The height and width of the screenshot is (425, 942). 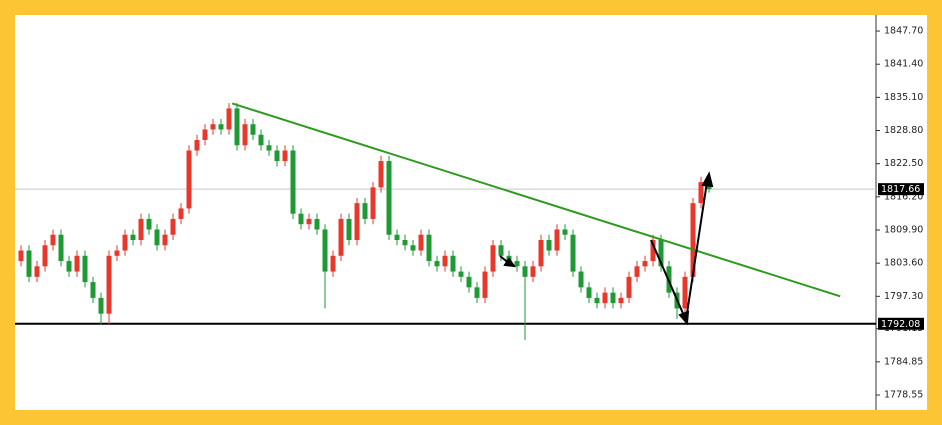 What do you see at coordinates (903, 64) in the screenshot?
I see `y-tick-label: 1841.40` at bounding box center [903, 64].